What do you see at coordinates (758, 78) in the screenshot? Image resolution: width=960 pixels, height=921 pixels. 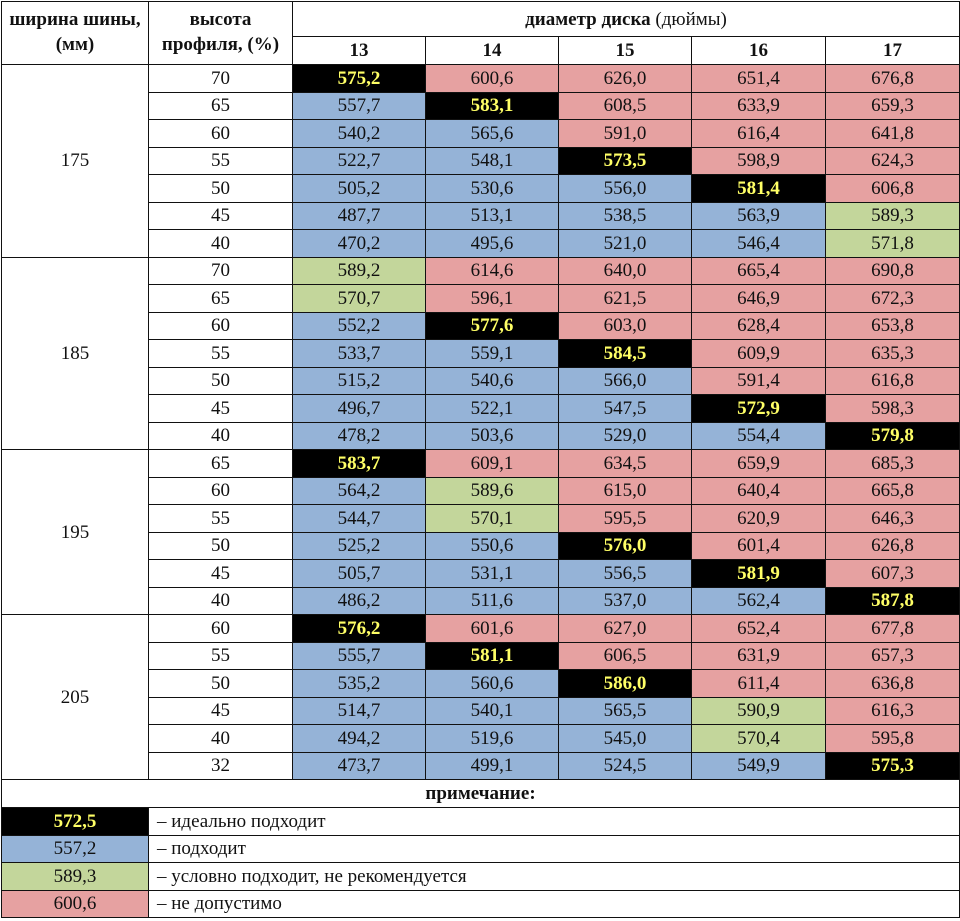 I see `value-cell: 651,4` at bounding box center [758, 78].